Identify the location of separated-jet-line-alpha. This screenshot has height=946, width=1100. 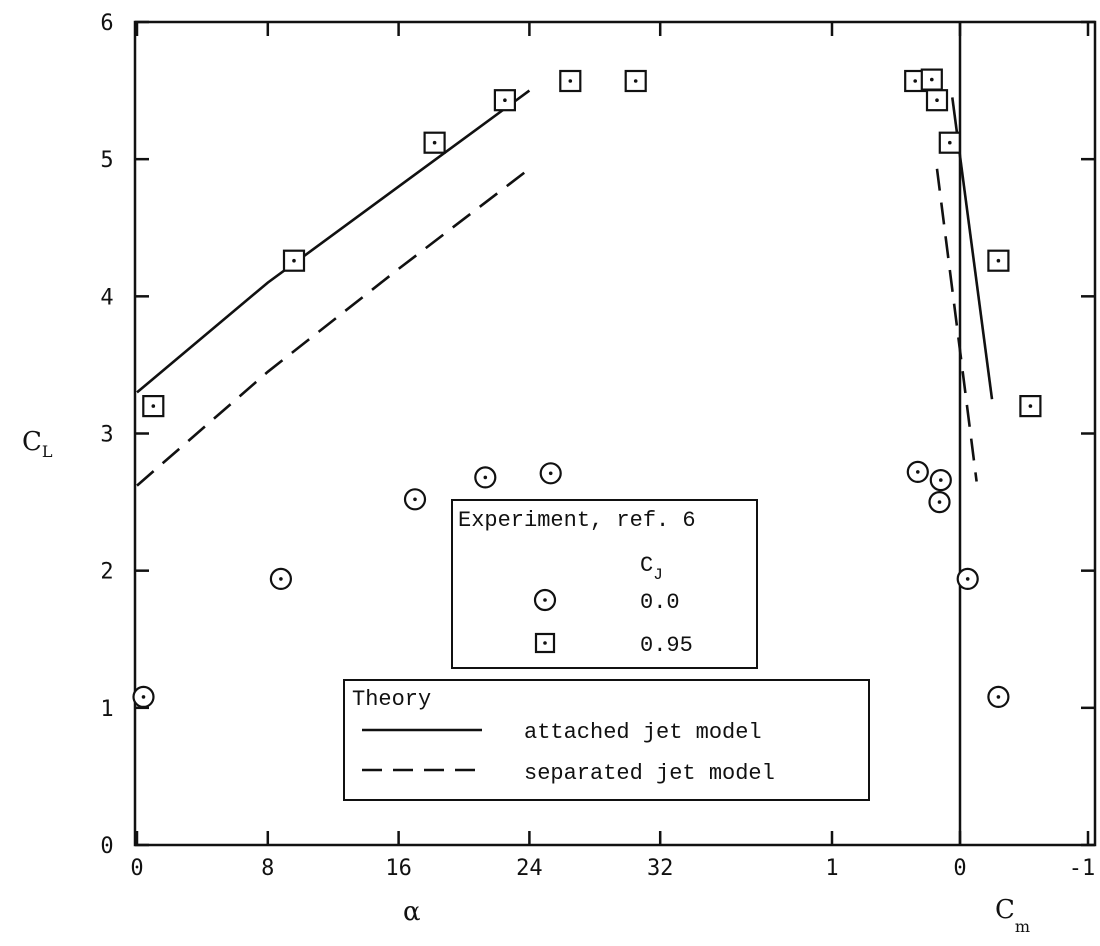
(333, 327).